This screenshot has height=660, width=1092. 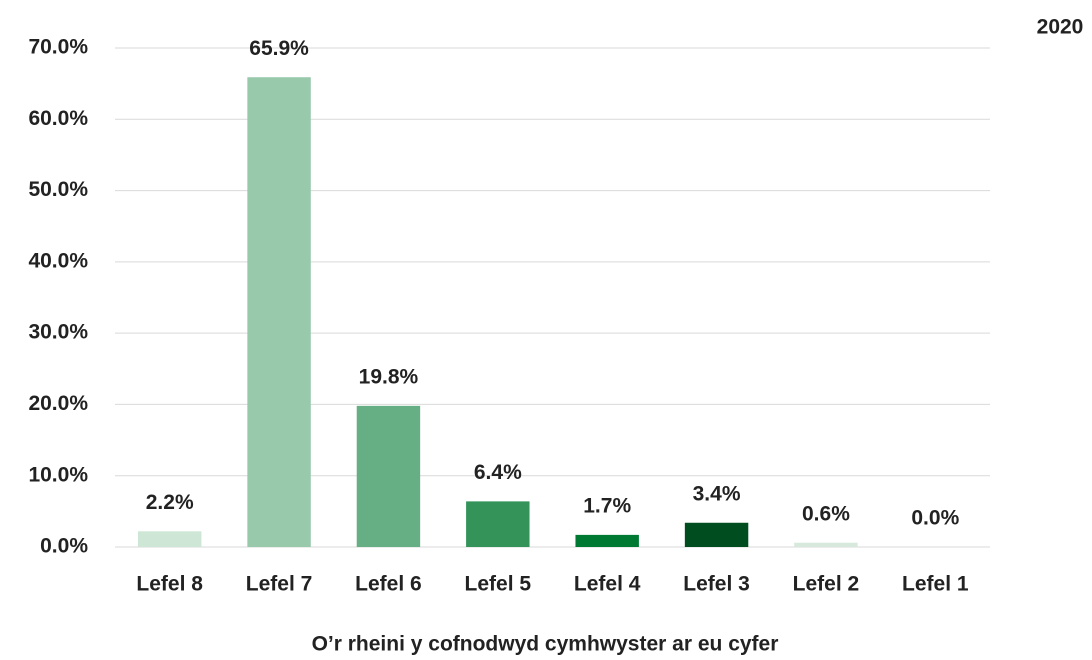 I want to click on y-tick-label: 50.0%, so click(x=58, y=189).